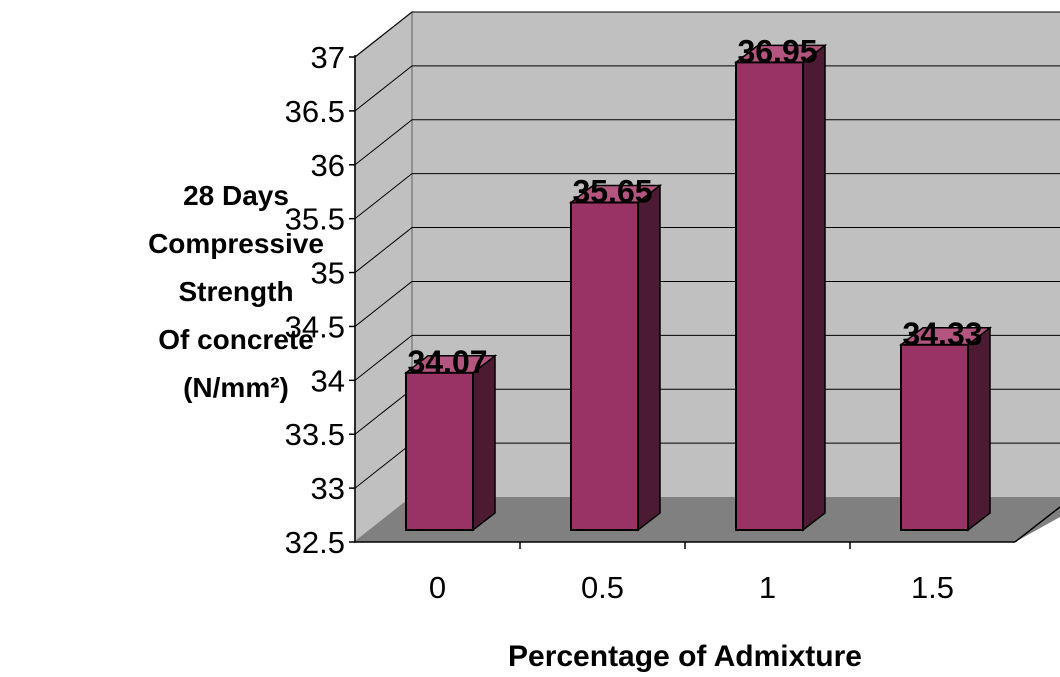 The image size is (1060, 677). I want to click on y-tick-label: 33, so click(328, 488).